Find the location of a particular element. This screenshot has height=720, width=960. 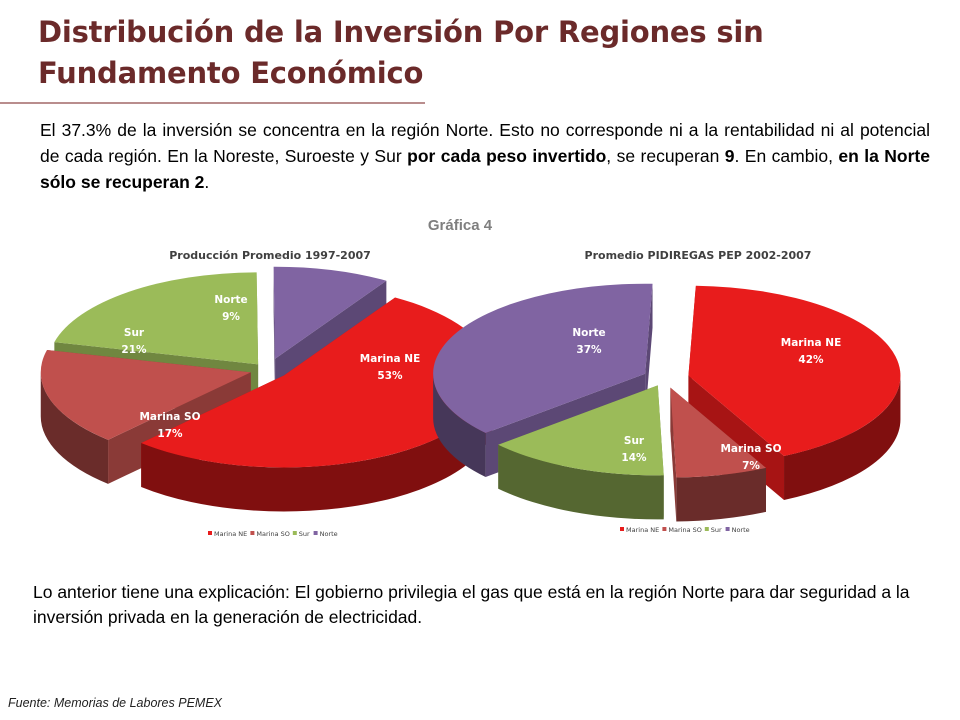

intro-bold-2: 9 is located at coordinates (729, 156).